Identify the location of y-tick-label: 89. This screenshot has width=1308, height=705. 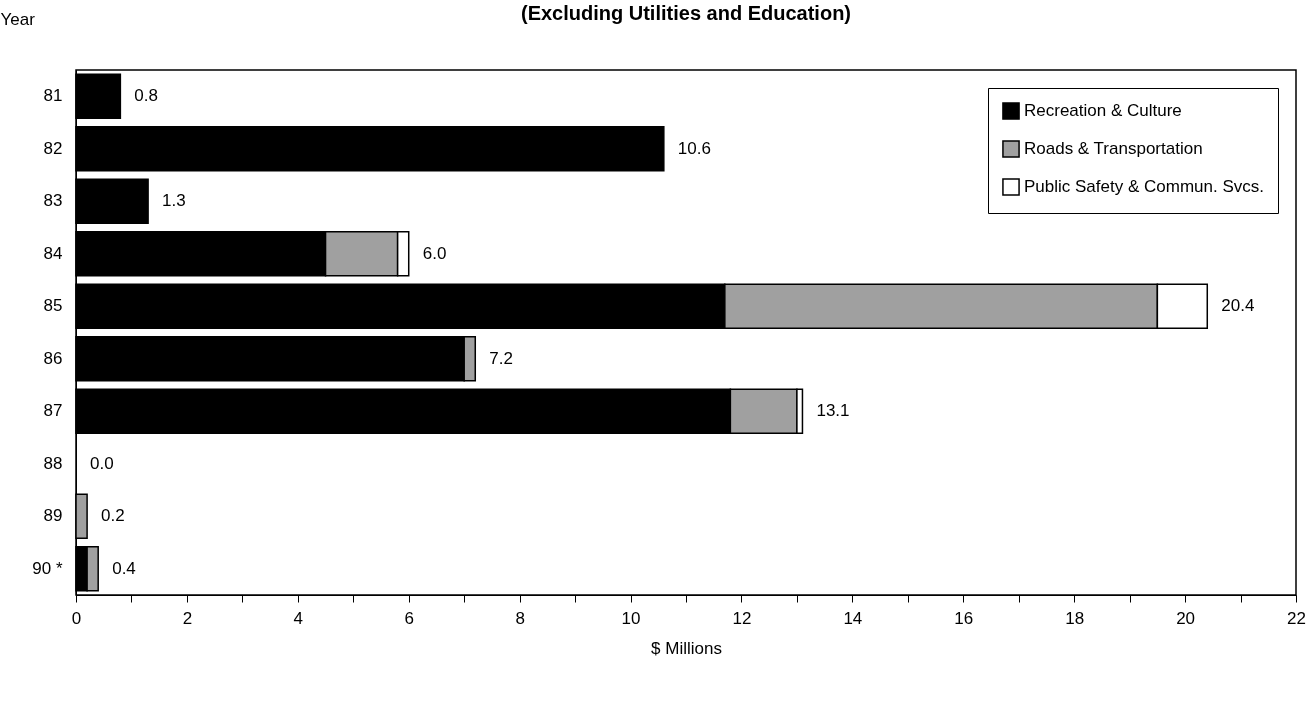
(53, 516).